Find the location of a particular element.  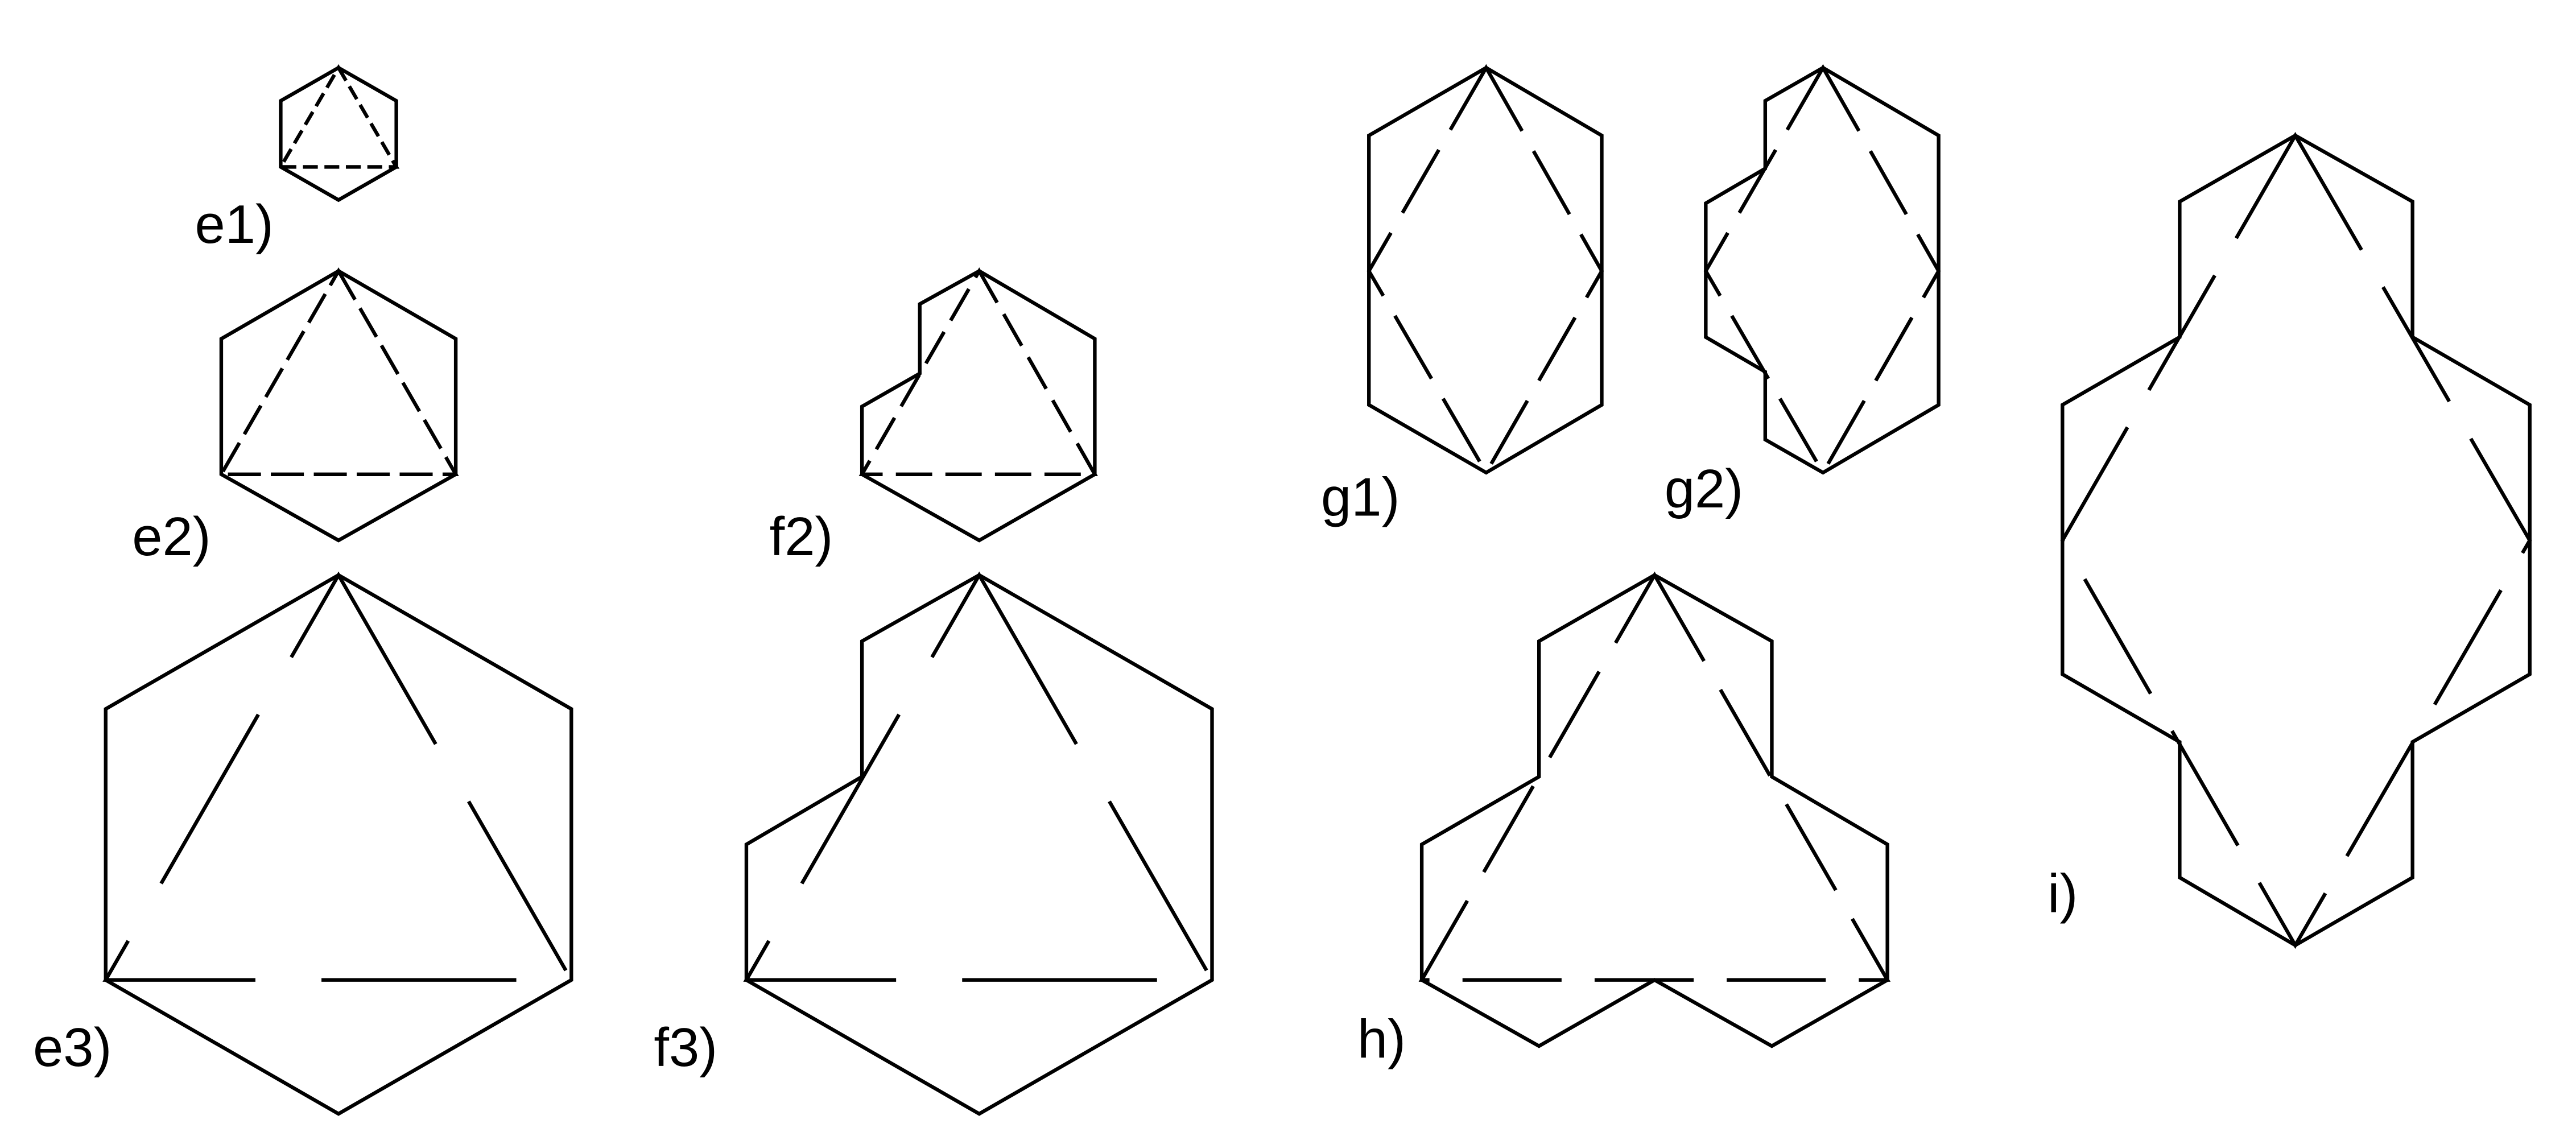

shape-f3: f3) is located at coordinates (935, 844).